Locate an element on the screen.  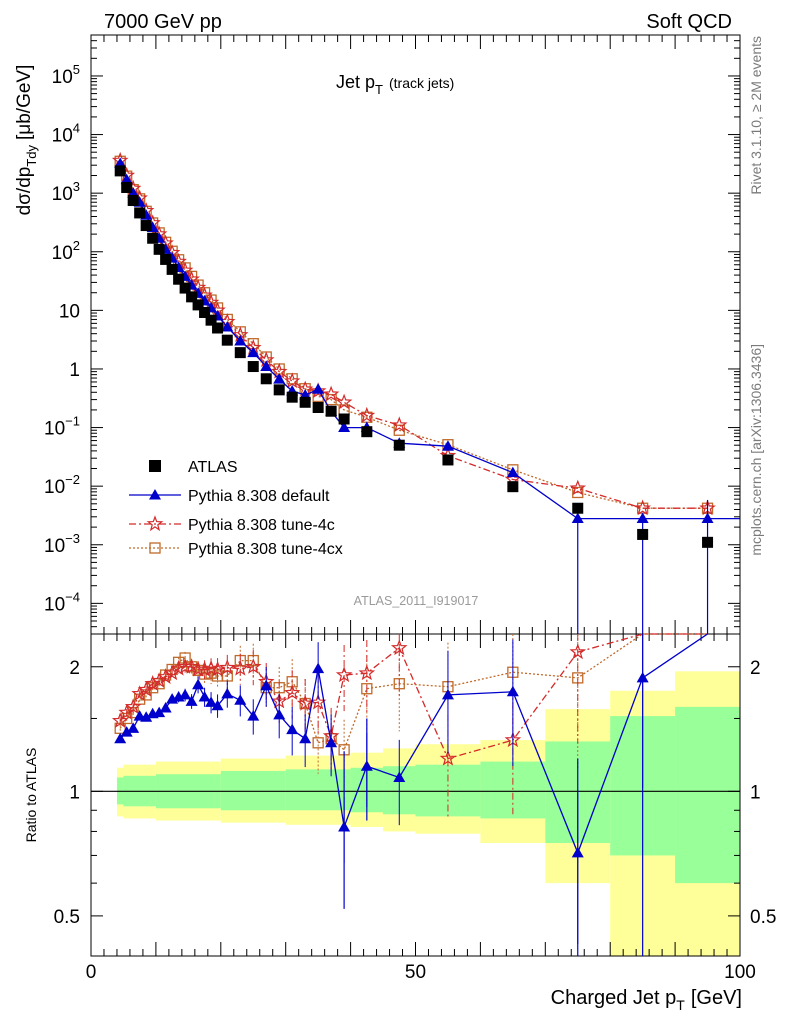
y-tick-label-exp: −4 is located at coordinates (72, 596).